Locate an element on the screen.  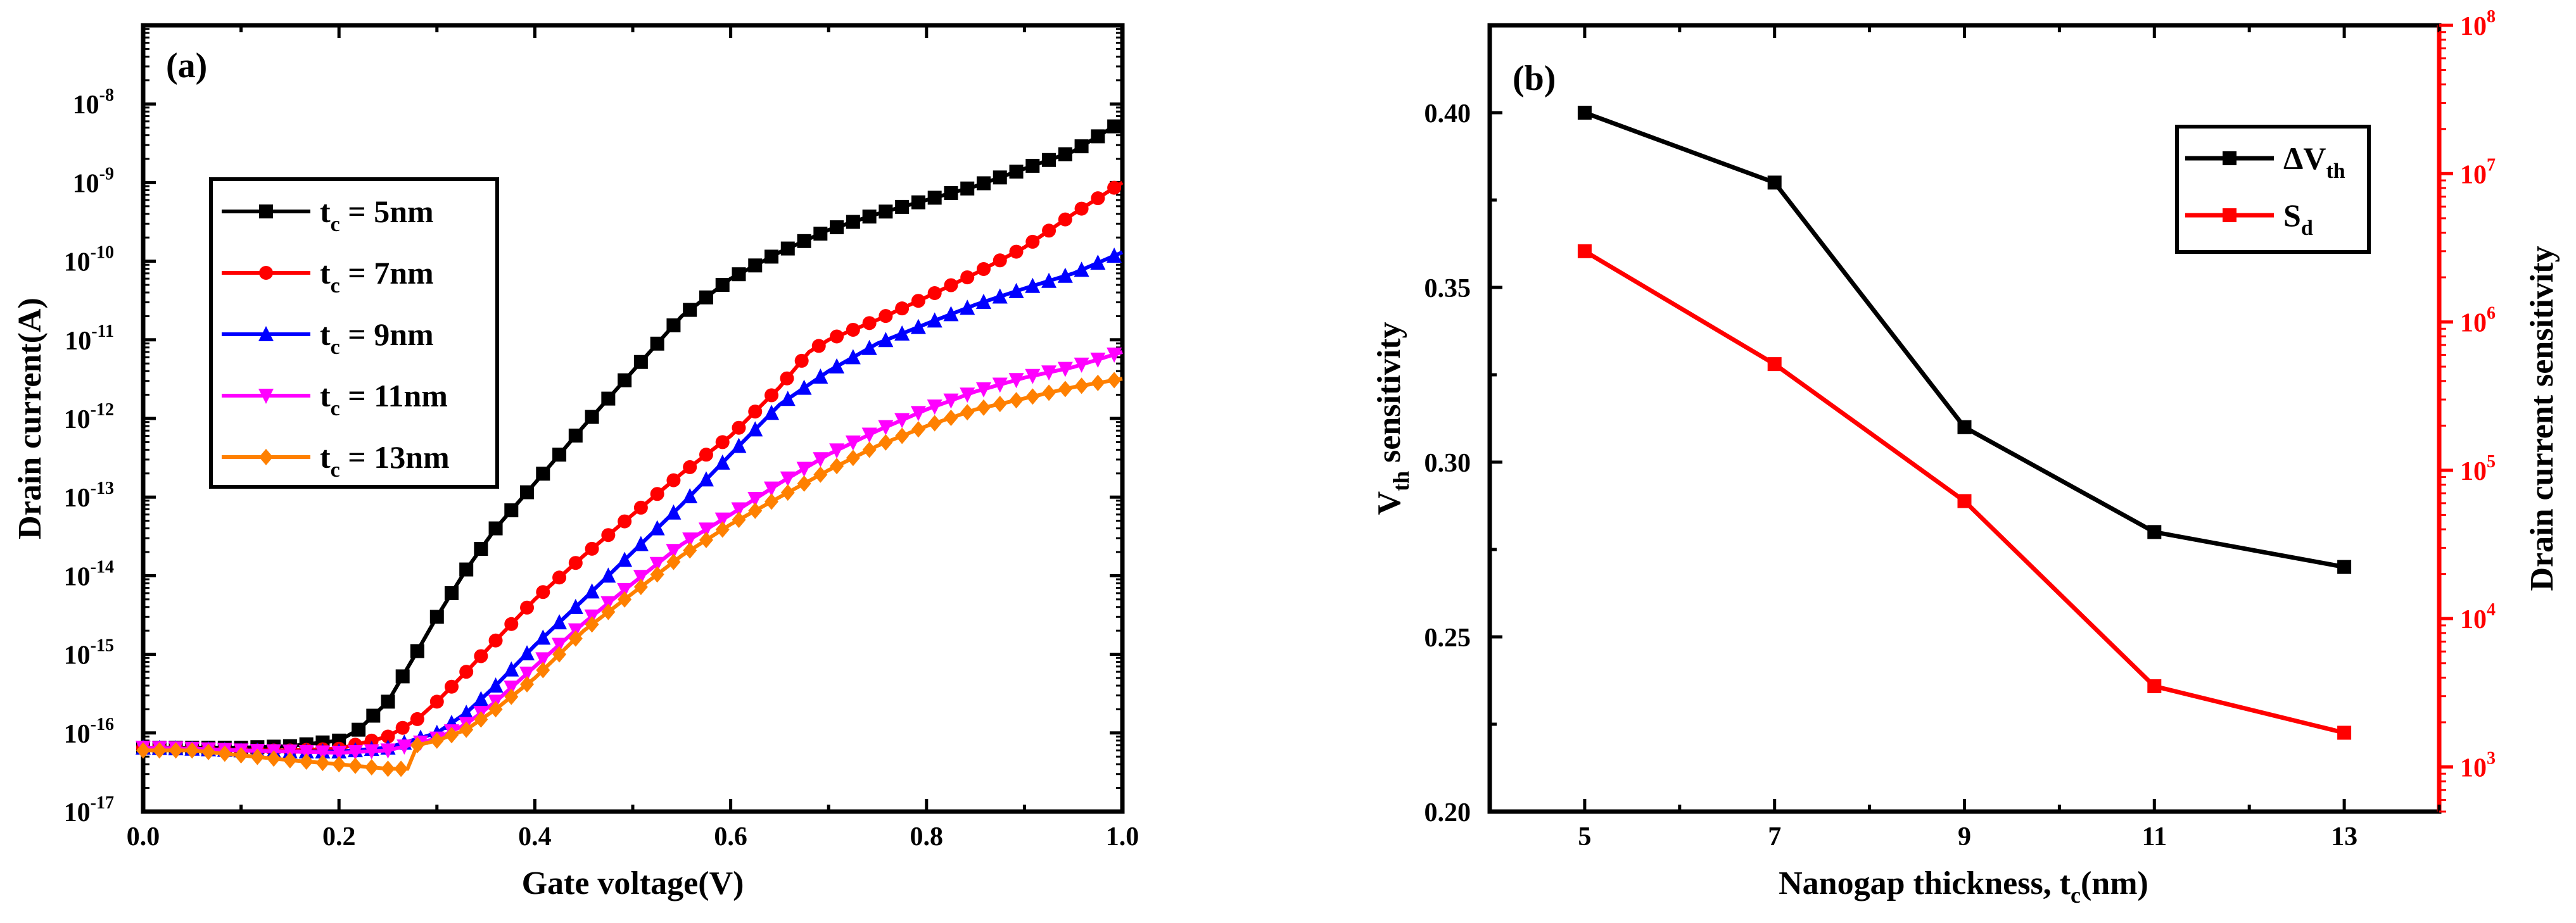
x-tick-label: 7 is located at coordinates (1774, 836).